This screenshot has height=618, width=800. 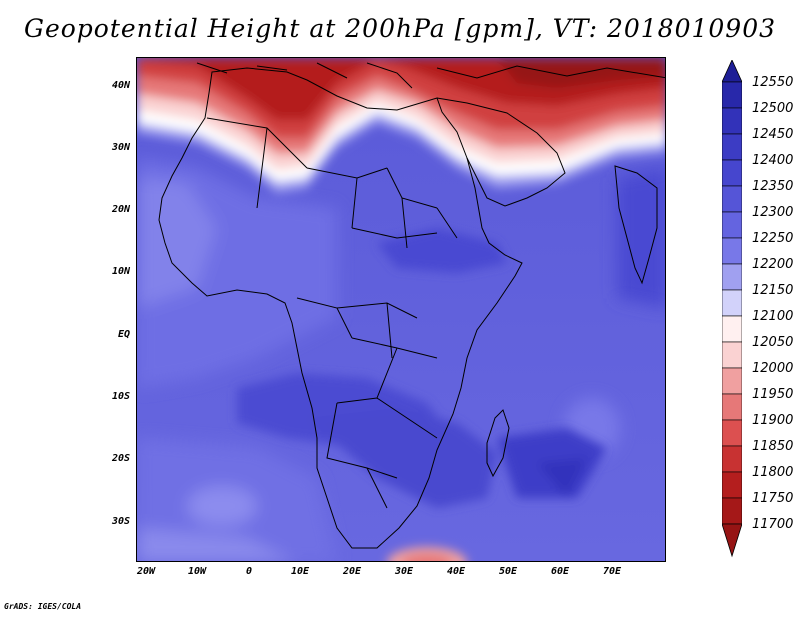 What do you see at coordinates (197, 571) in the screenshot?
I see `lon-label-10w: 10W` at bounding box center [197, 571].